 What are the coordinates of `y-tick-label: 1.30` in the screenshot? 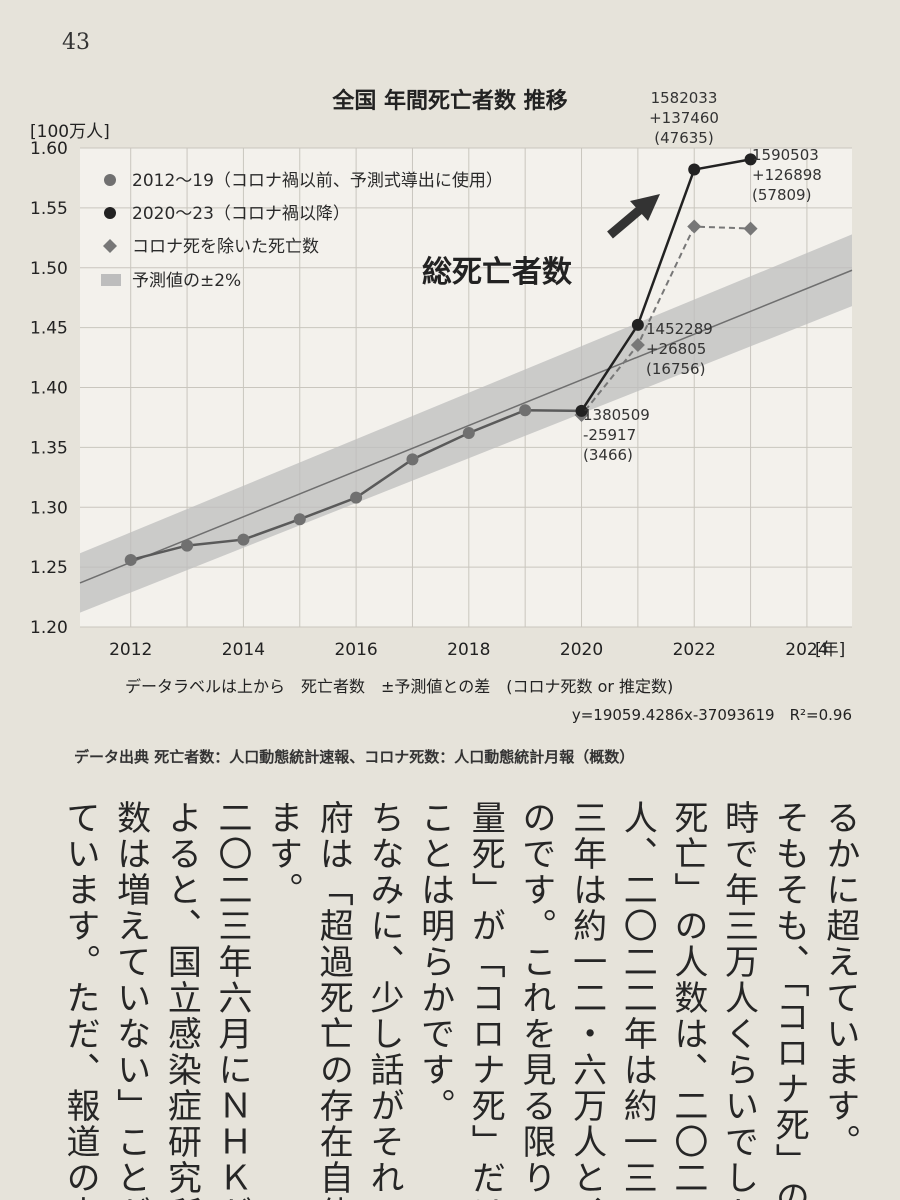 It's located at (49, 508).